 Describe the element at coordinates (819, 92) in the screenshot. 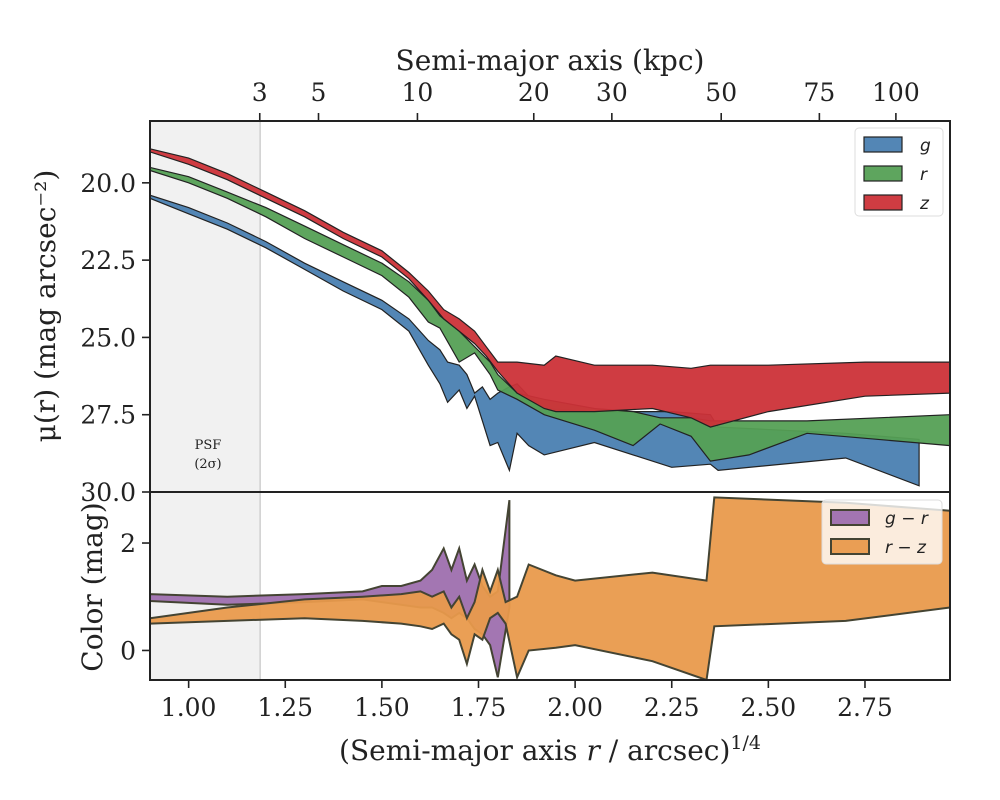

I see `top-tick-label: 75` at that location.